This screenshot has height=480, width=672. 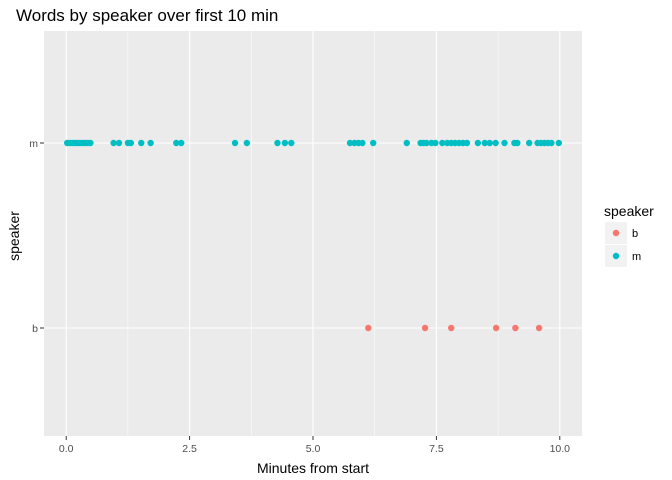 What do you see at coordinates (14, 236) in the screenshot?
I see `y-axis-label: speaker` at bounding box center [14, 236].